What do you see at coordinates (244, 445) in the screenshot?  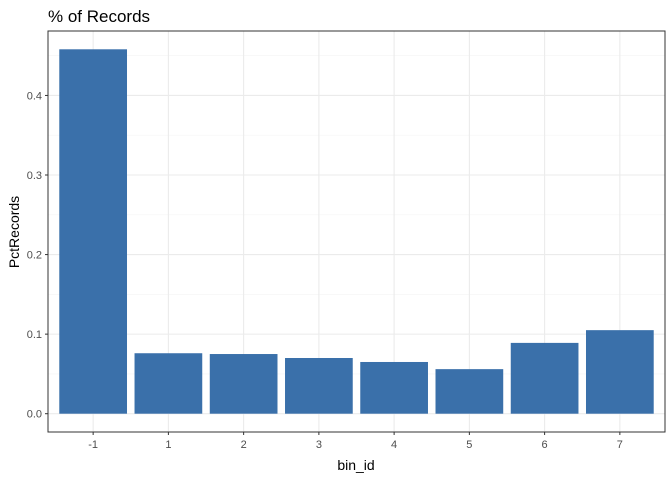 I see `x-tick-label: 2` at bounding box center [244, 445].